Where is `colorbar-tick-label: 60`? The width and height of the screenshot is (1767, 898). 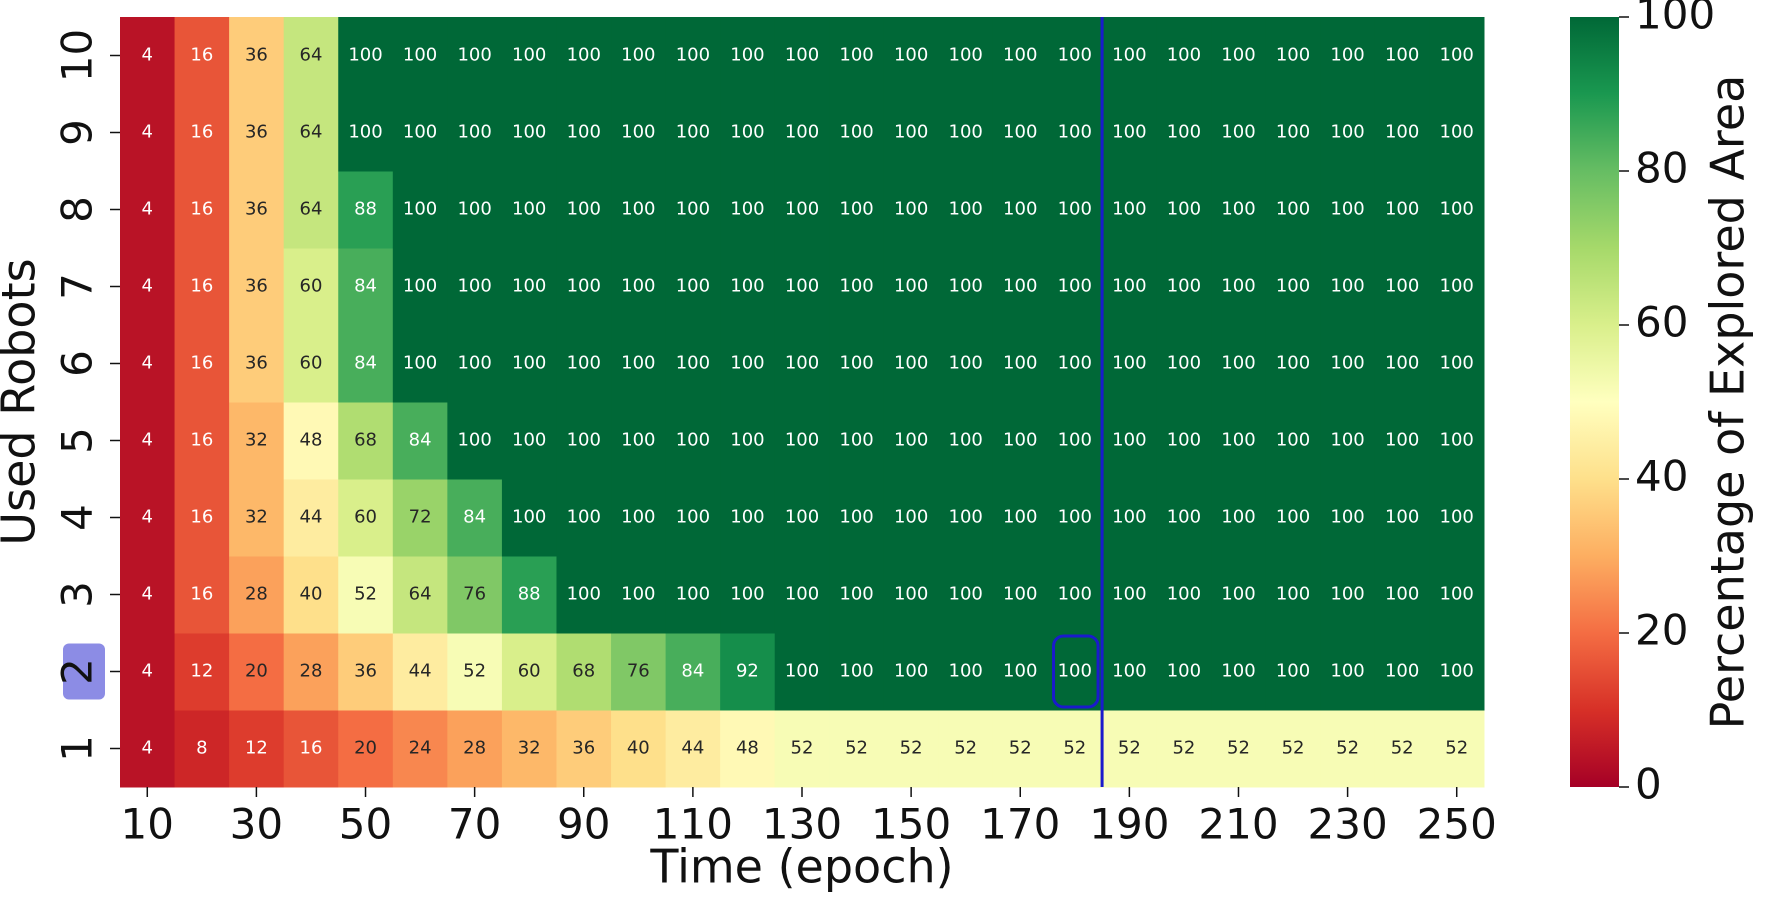
colorbar-tick-label: 60 is located at coordinates (1661, 322).